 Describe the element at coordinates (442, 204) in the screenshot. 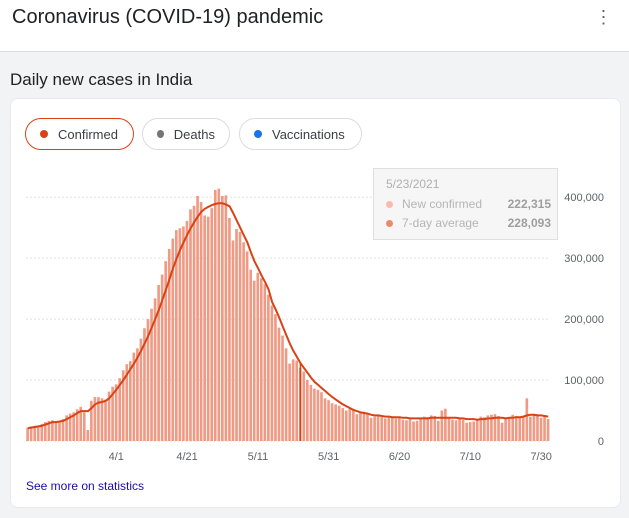

I see `tooltip-label: New confirmed` at that location.